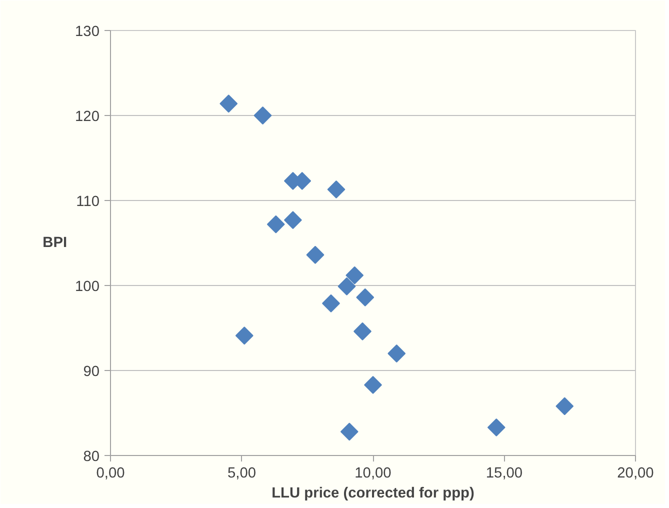 The image size is (669, 508). Describe the element at coordinates (241, 474) in the screenshot. I see `x-tick-label: 5,00` at that location.